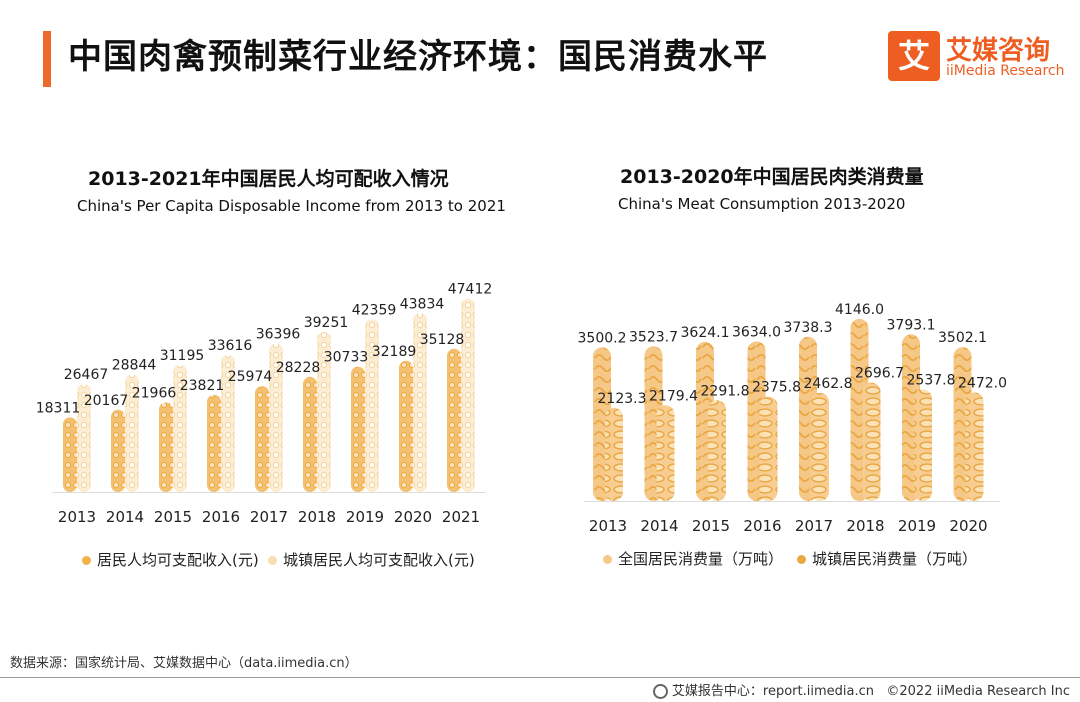  Describe the element at coordinates (756, 332) in the screenshot. I see `data-label-series1-2016: 3634.0` at that location.